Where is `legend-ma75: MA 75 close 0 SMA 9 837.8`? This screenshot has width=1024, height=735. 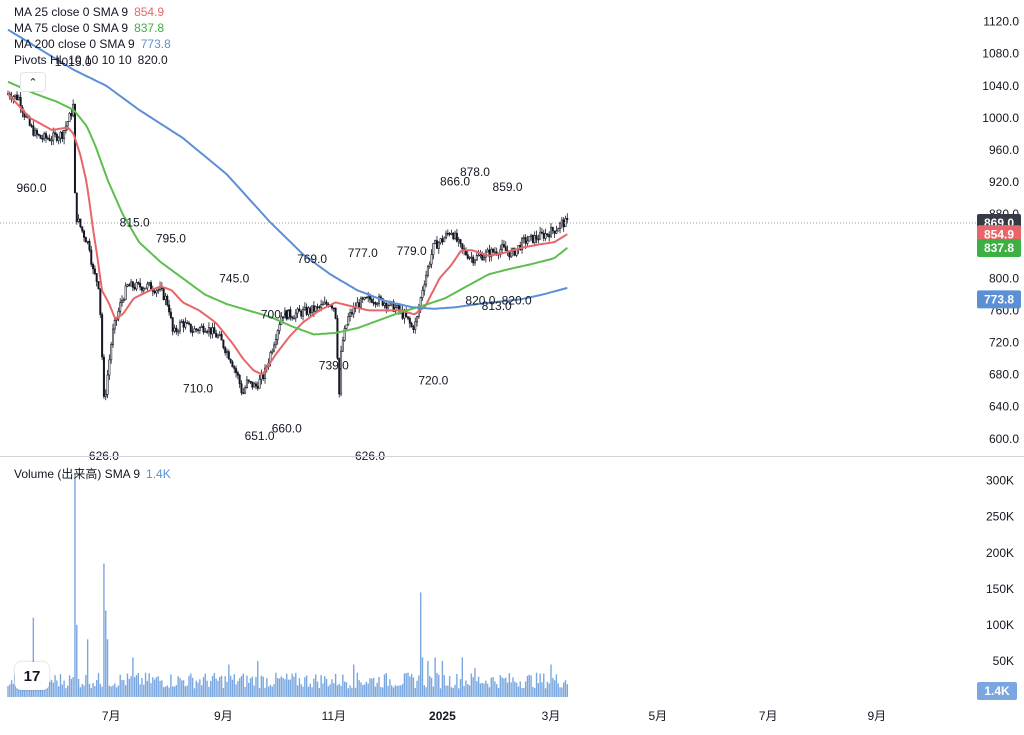
legend-ma75: MA 75 close 0 SMA 9 837.8 is located at coordinates (89, 28).